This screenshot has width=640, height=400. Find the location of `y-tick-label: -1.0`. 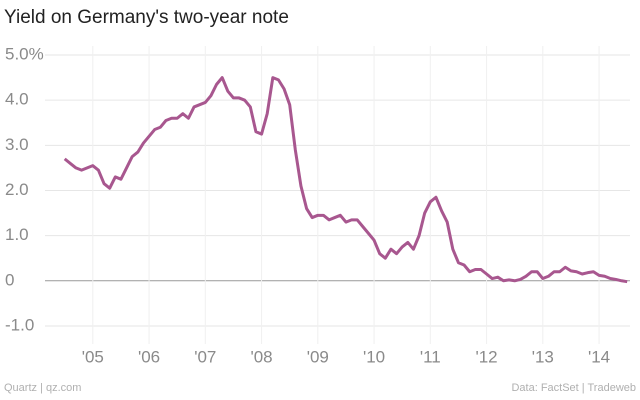

y-tick-label: -1.0 is located at coordinates (19, 324).